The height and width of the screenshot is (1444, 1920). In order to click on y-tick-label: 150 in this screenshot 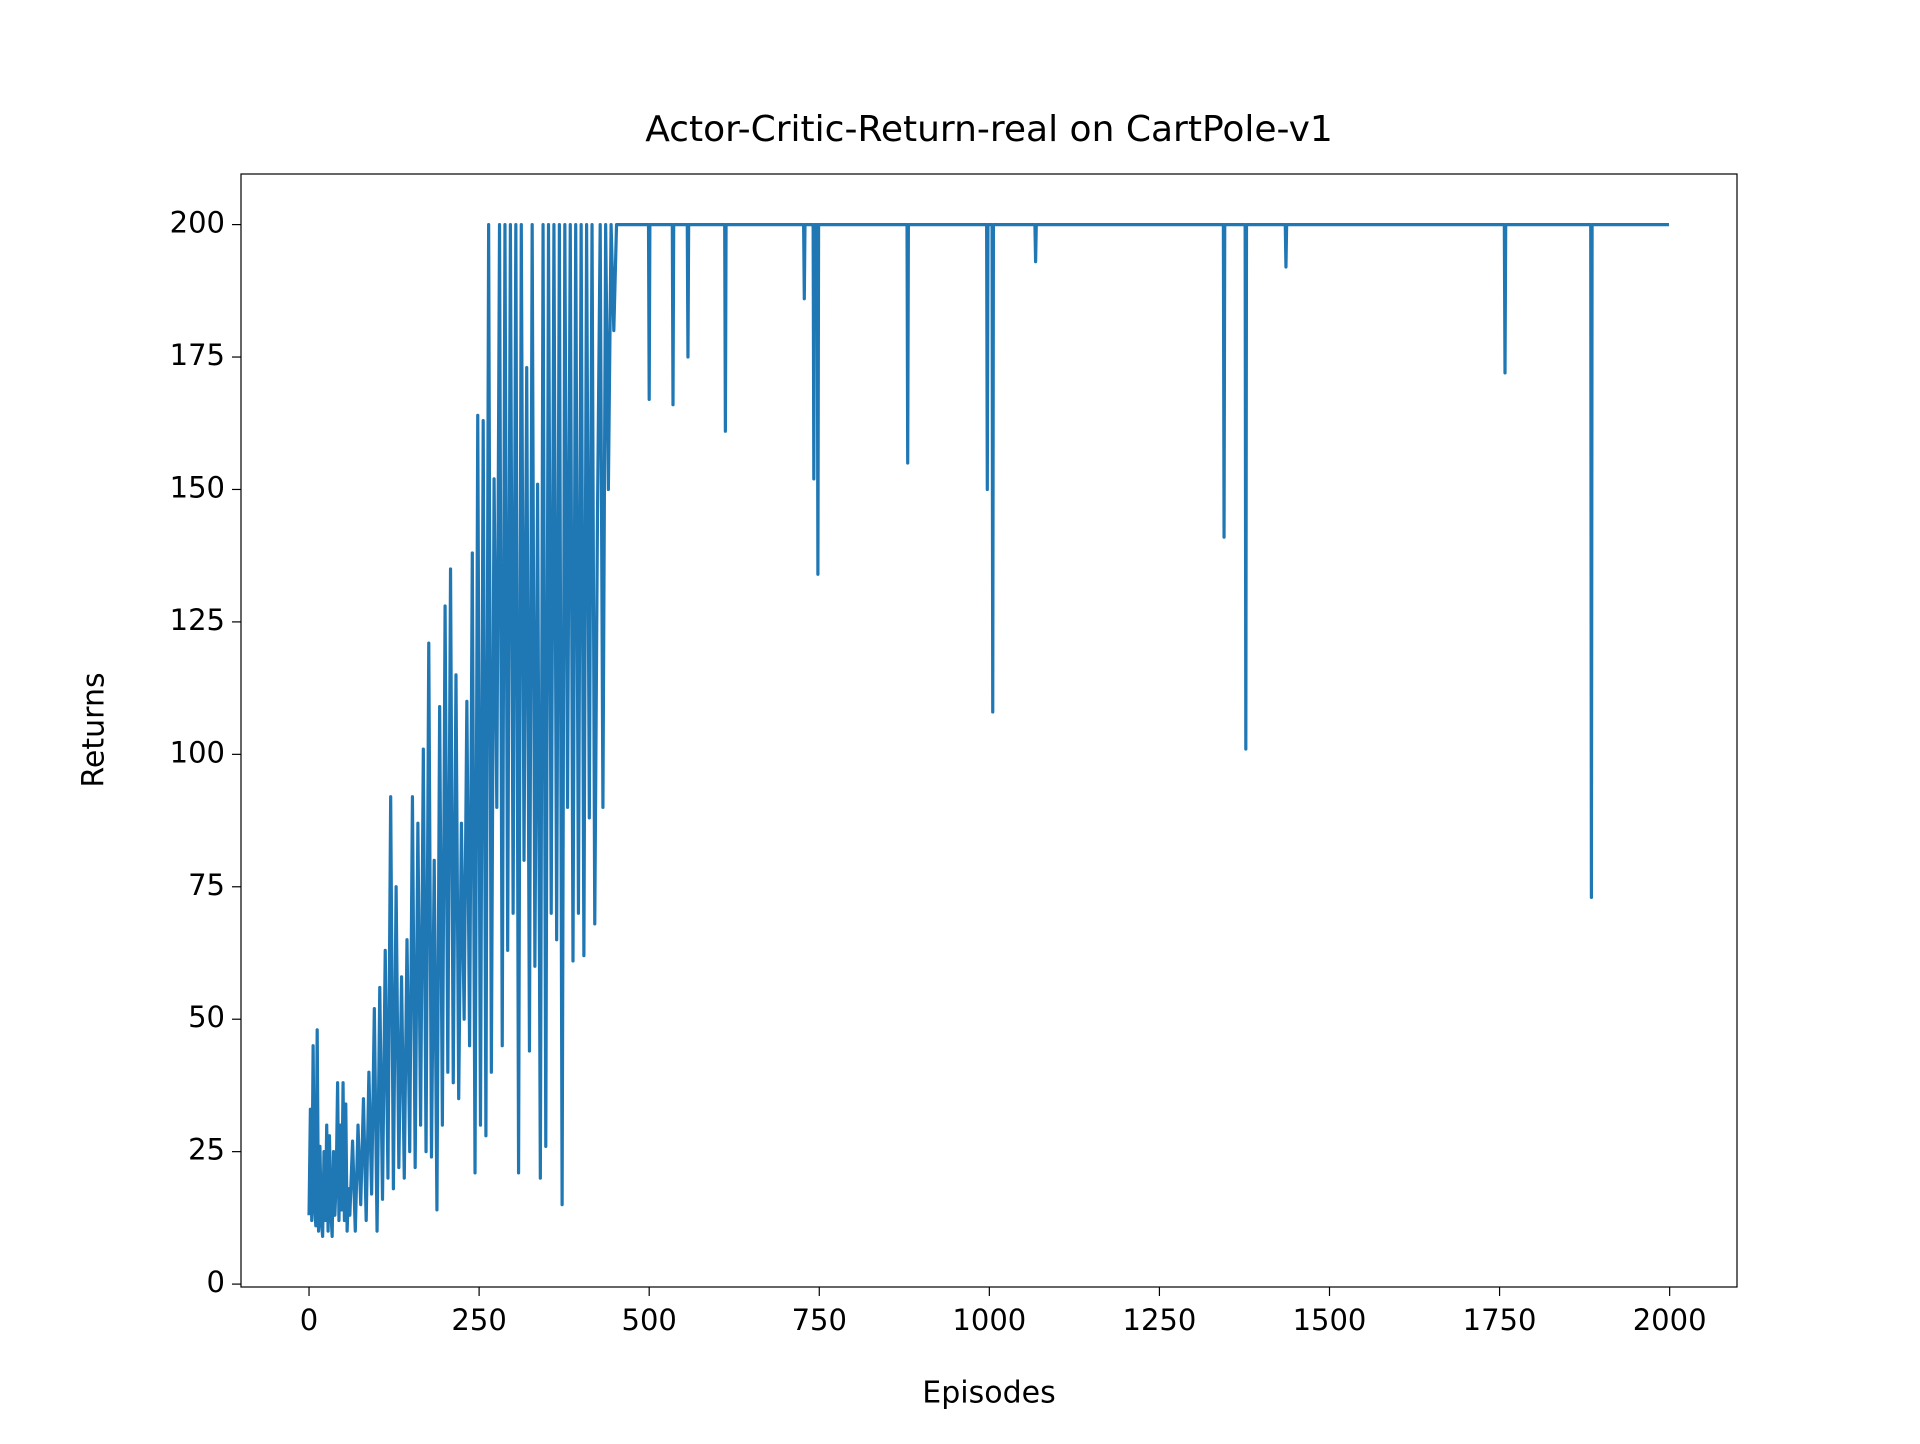, I will do `click(197, 487)`.